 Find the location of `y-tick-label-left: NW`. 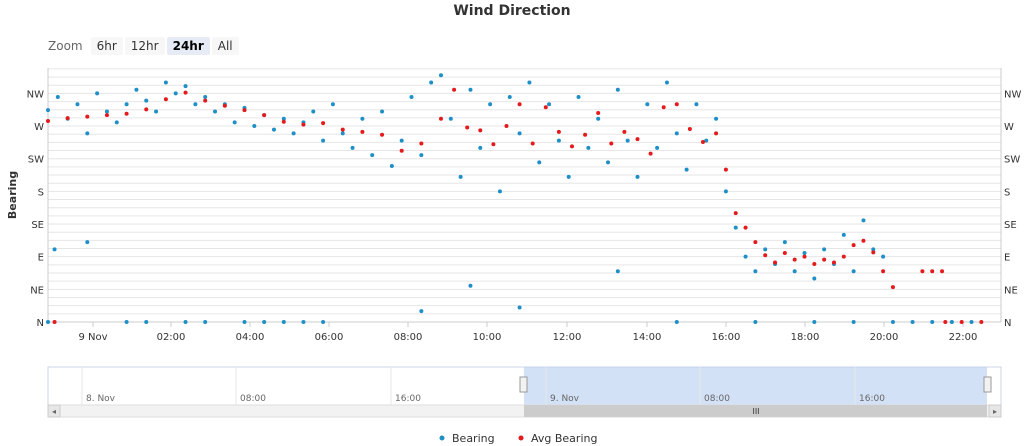

y-tick-label-left: NW is located at coordinates (35, 94).